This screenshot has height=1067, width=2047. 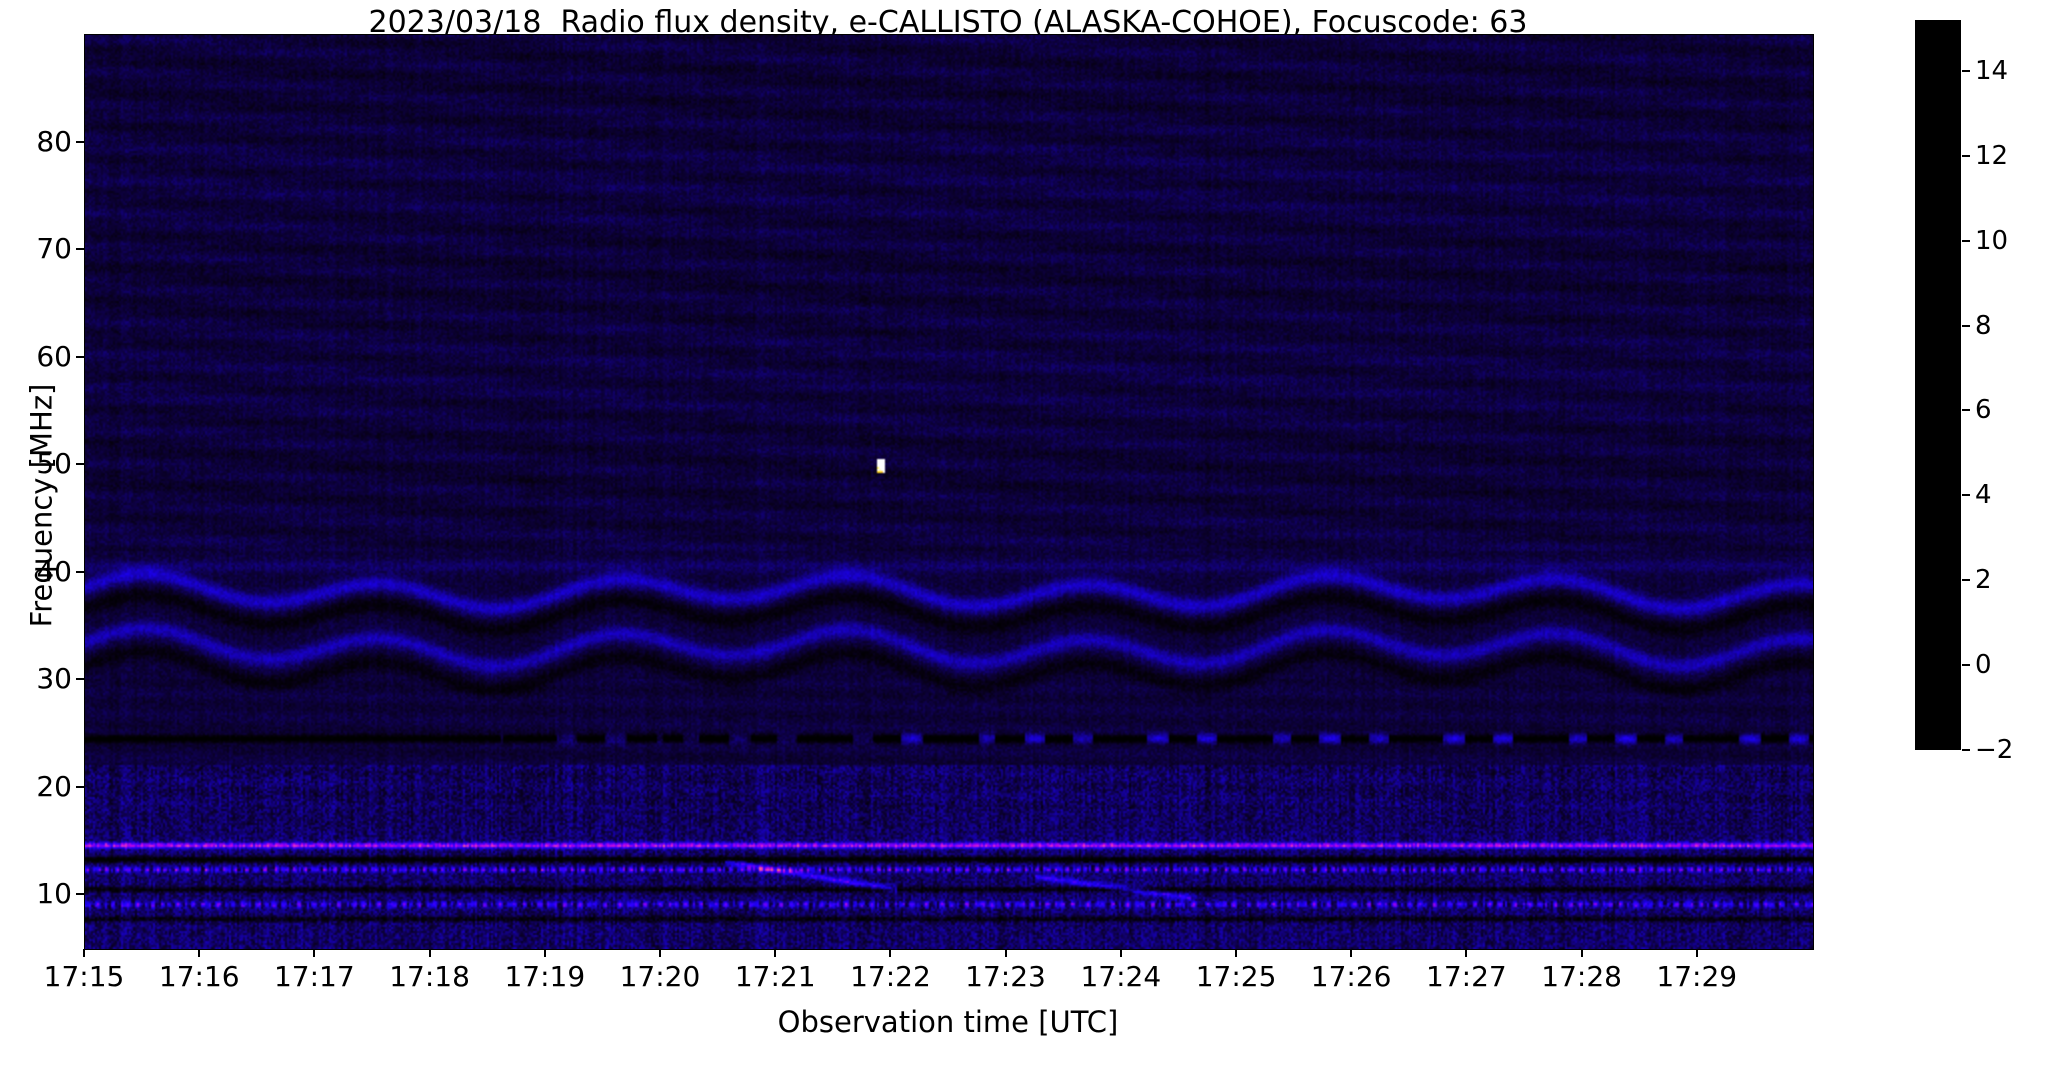 What do you see at coordinates (1582, 976) in the screenshot?
I see `x-tick-label: 17:28` at bounding box center [1582, 976].